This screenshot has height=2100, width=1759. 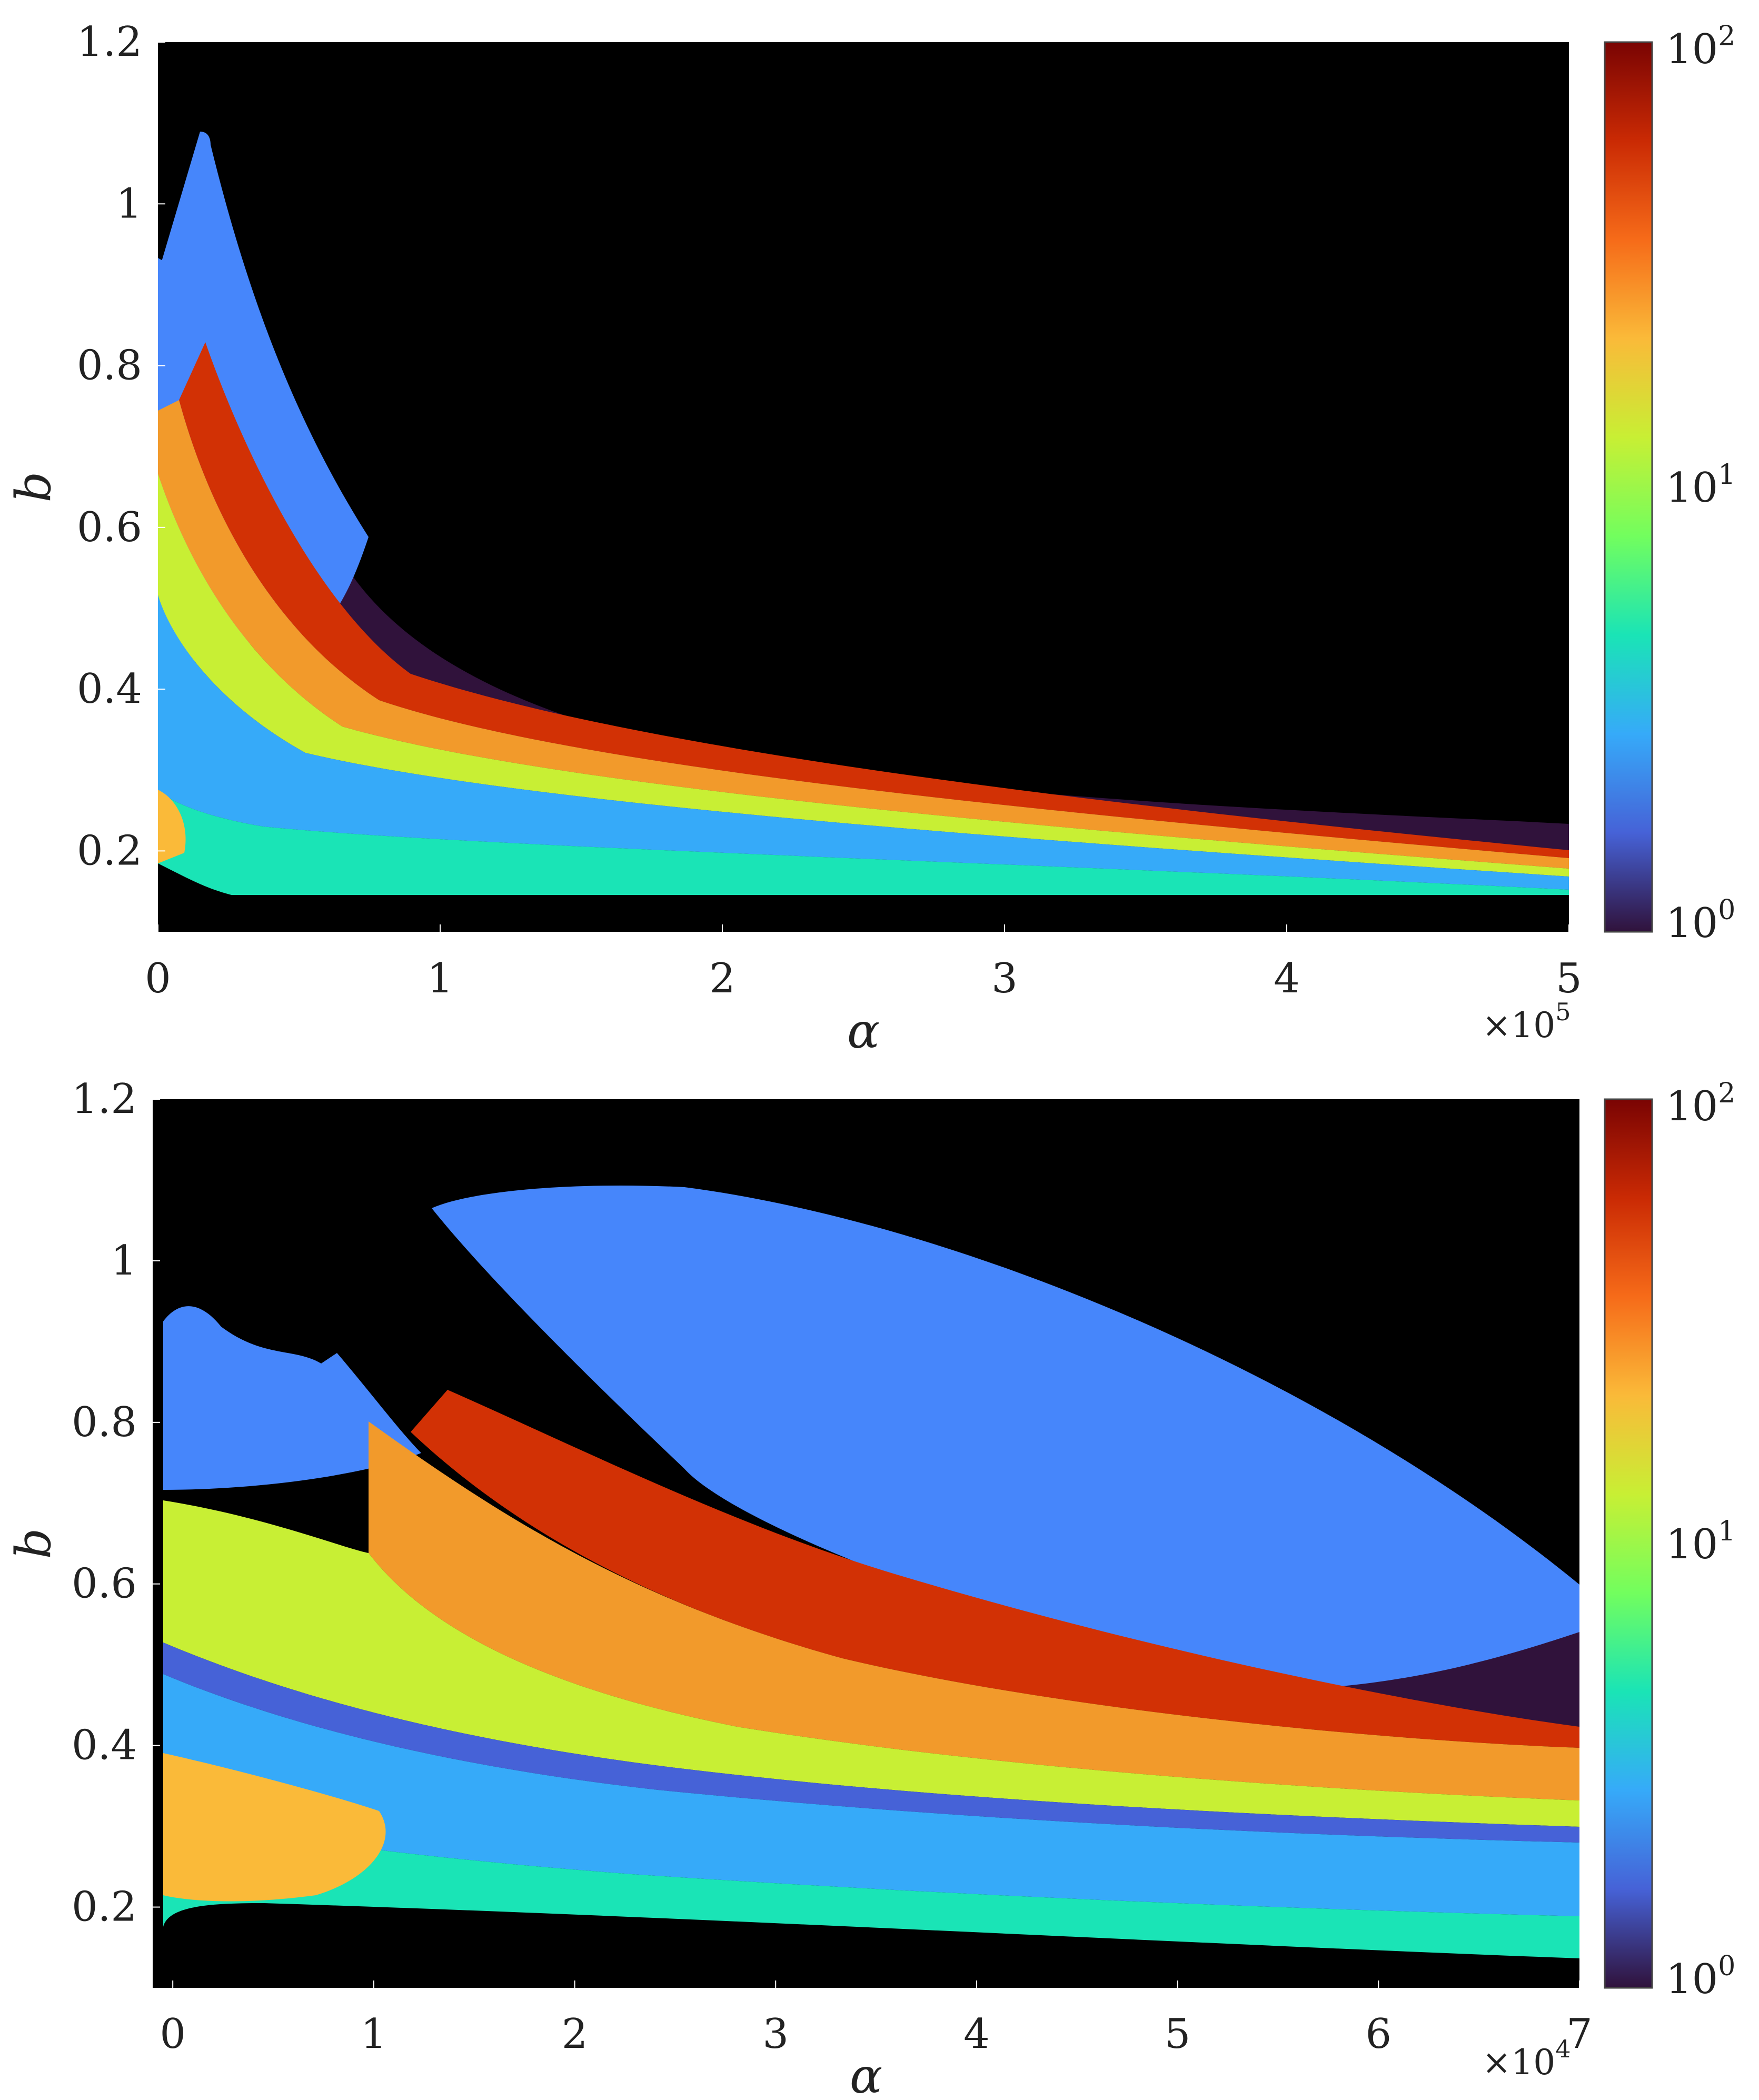 What do you see at coordinates (172, 826) in the screenshot?
I see `top-region-warm-patch` at bounding box center [172, 826].